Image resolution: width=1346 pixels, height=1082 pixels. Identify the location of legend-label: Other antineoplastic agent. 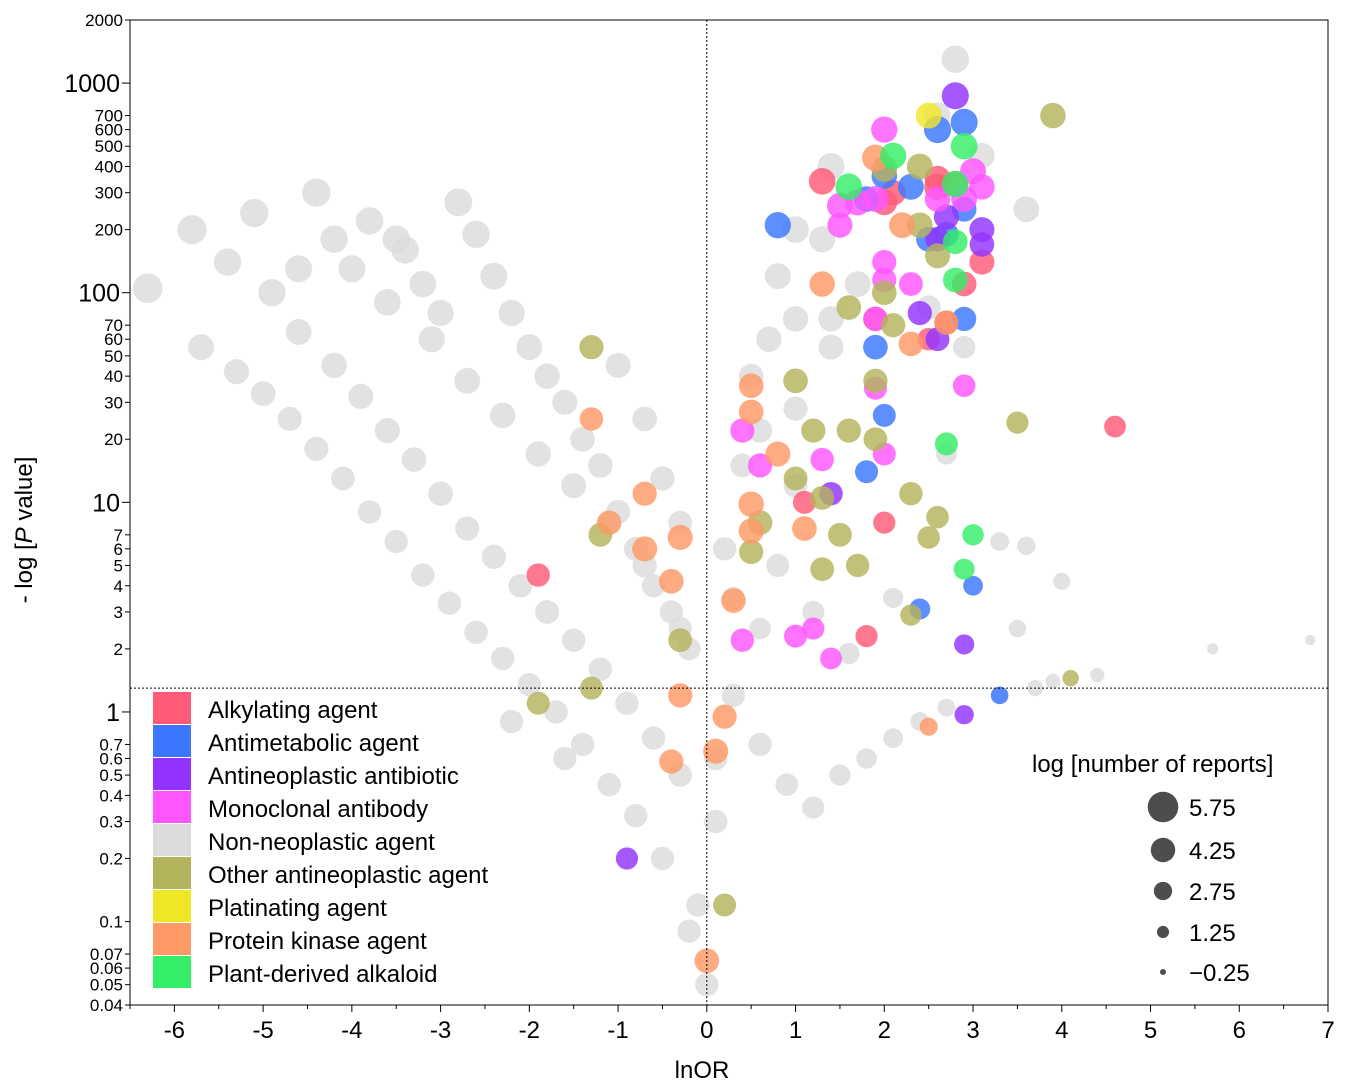
(348, 875).